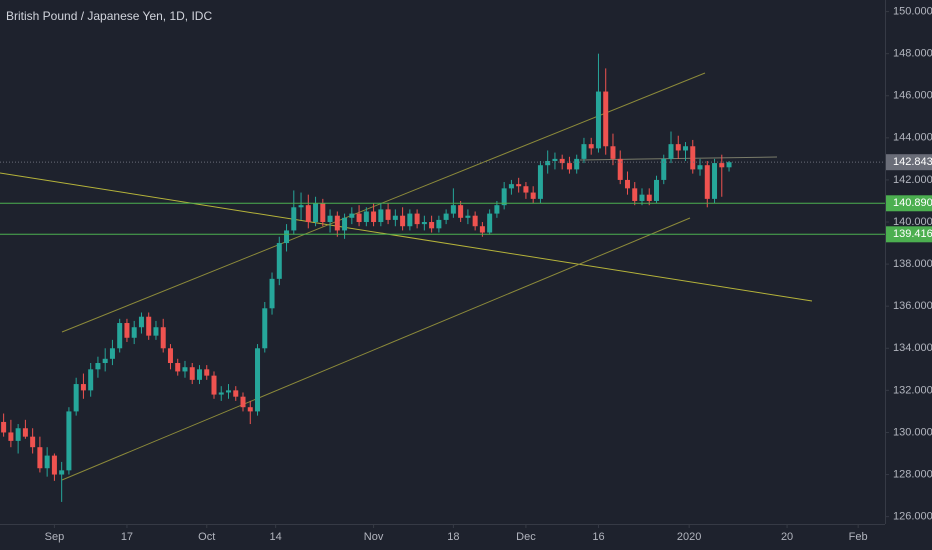 This screenshot has width=932, height=550. What do you see at coordinates (912, 474) in the screenshot?
I see `y-tick-label: 128.000` at bounding box center [912, 474].